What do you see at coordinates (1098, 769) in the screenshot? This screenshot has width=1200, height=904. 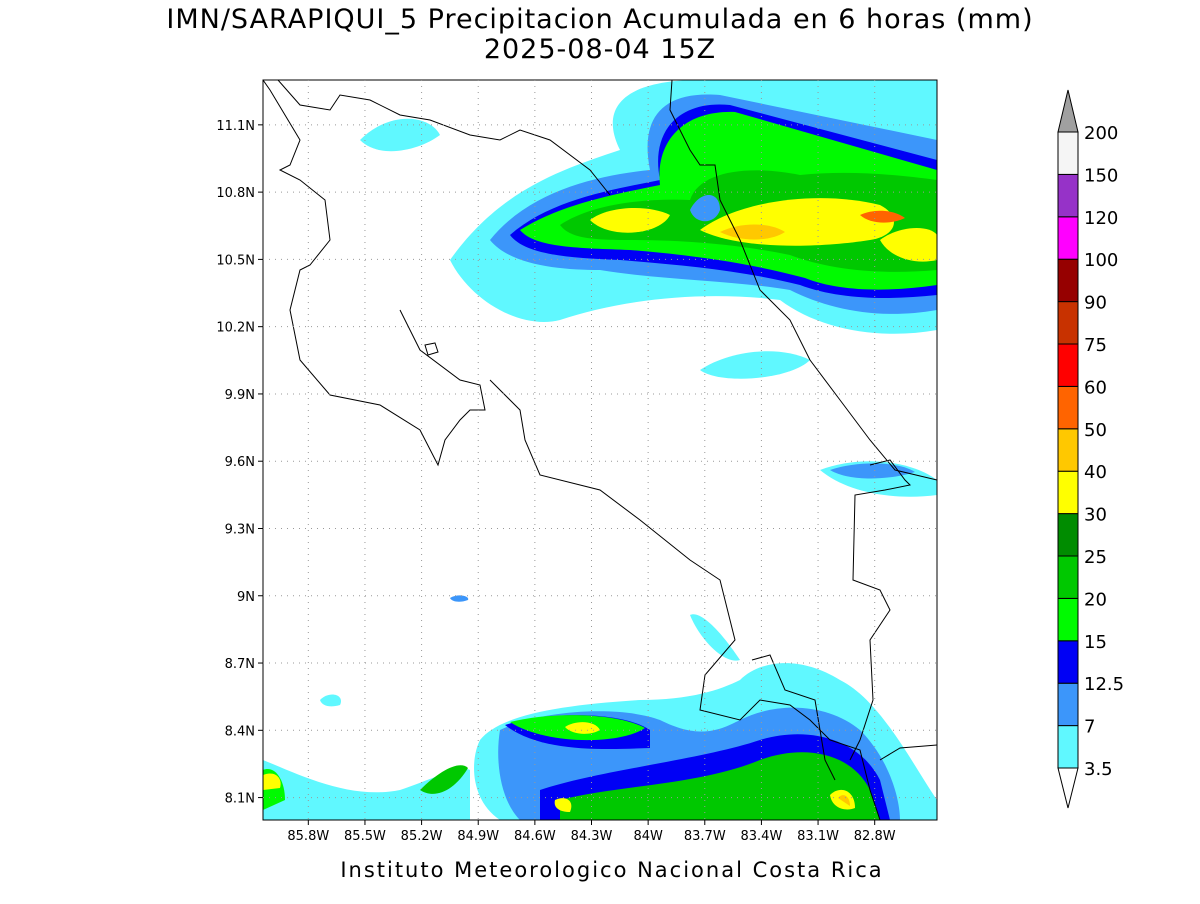 I see `colorbar-label: 3.5` at bounding box center [1098, 769].